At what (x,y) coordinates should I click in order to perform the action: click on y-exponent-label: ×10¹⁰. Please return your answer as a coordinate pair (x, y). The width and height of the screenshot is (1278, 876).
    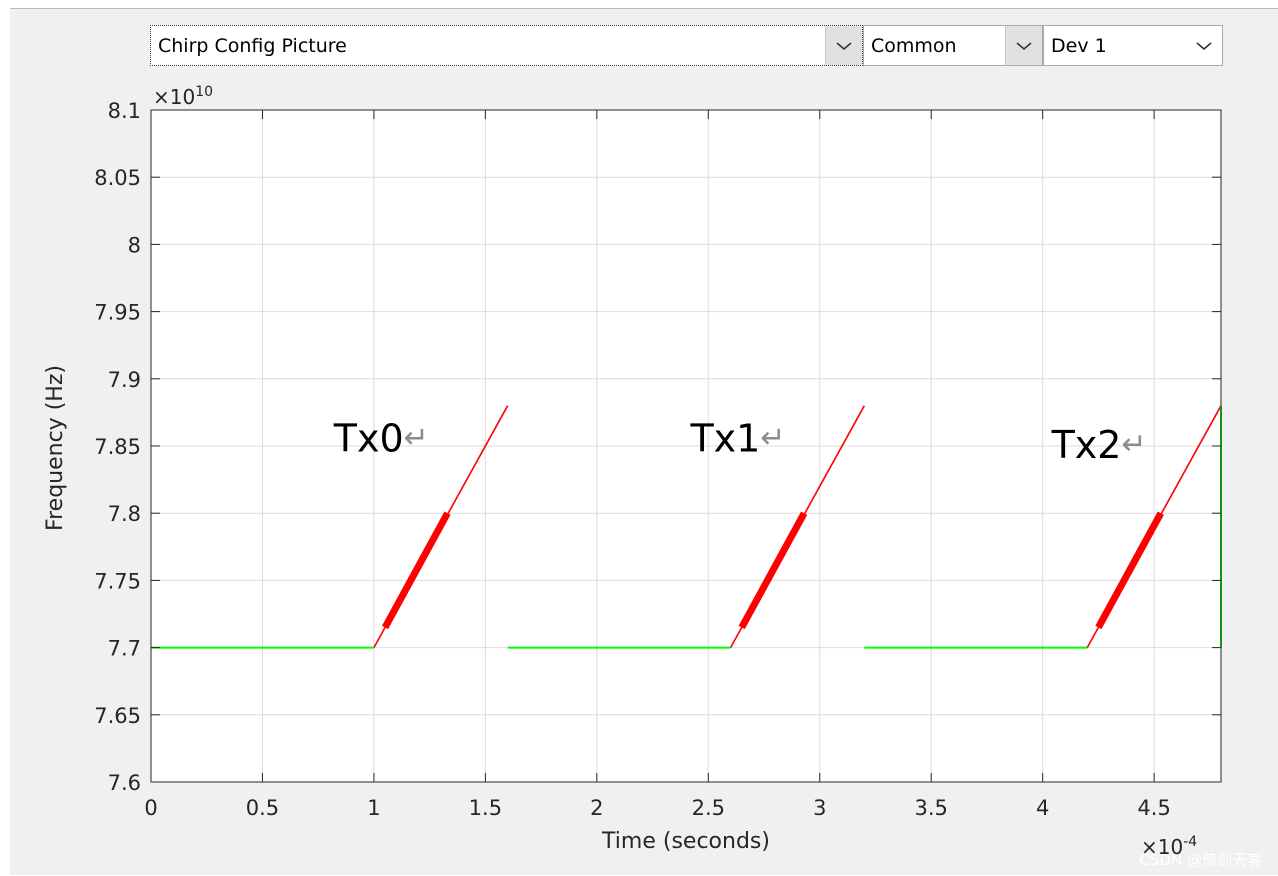
    Looking at the image, I should click on (183, 96).